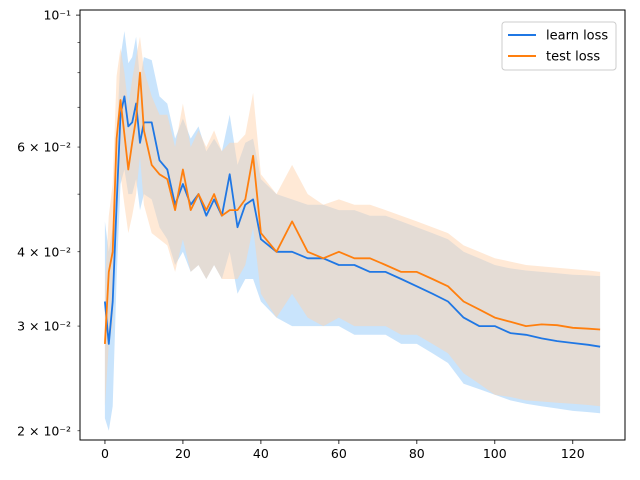 This screenshot has width=640, height=480. What do you see at coordinates (44, 326) in the screenshot?
I see `y-tick-label: 3 × 10⁻²` at bounding box center [44, 326].